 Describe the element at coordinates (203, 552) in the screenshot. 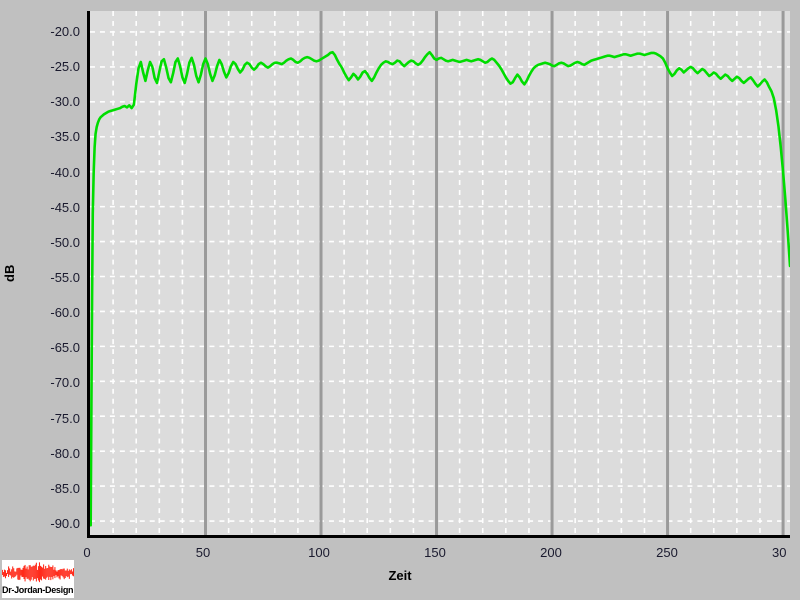

I see `x-tick-label: 50` at that location.